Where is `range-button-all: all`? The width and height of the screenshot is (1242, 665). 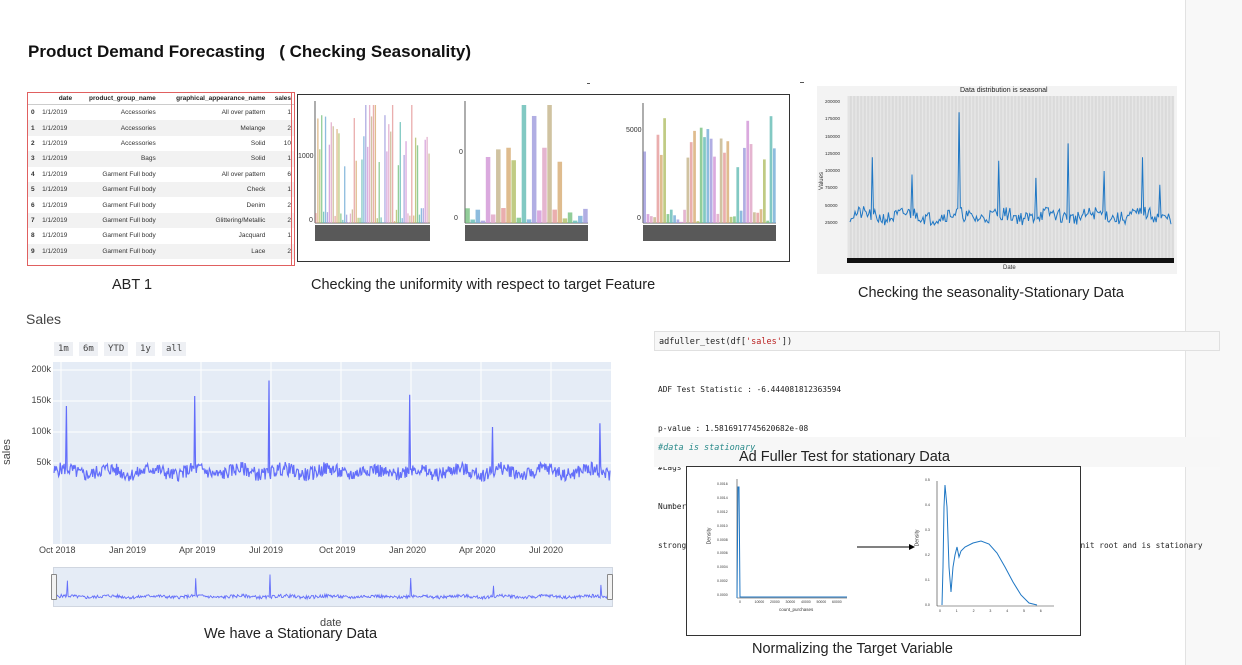
range-button-all: all is located at coordinates (174, 349).